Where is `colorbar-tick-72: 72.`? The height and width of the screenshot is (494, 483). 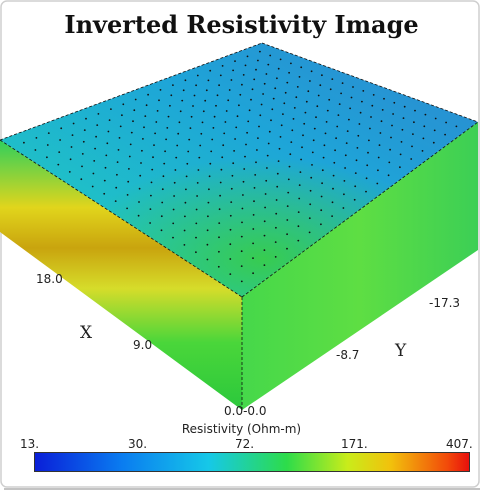 colorbar-tick-72: 72. is located at coordinates (245, 444).